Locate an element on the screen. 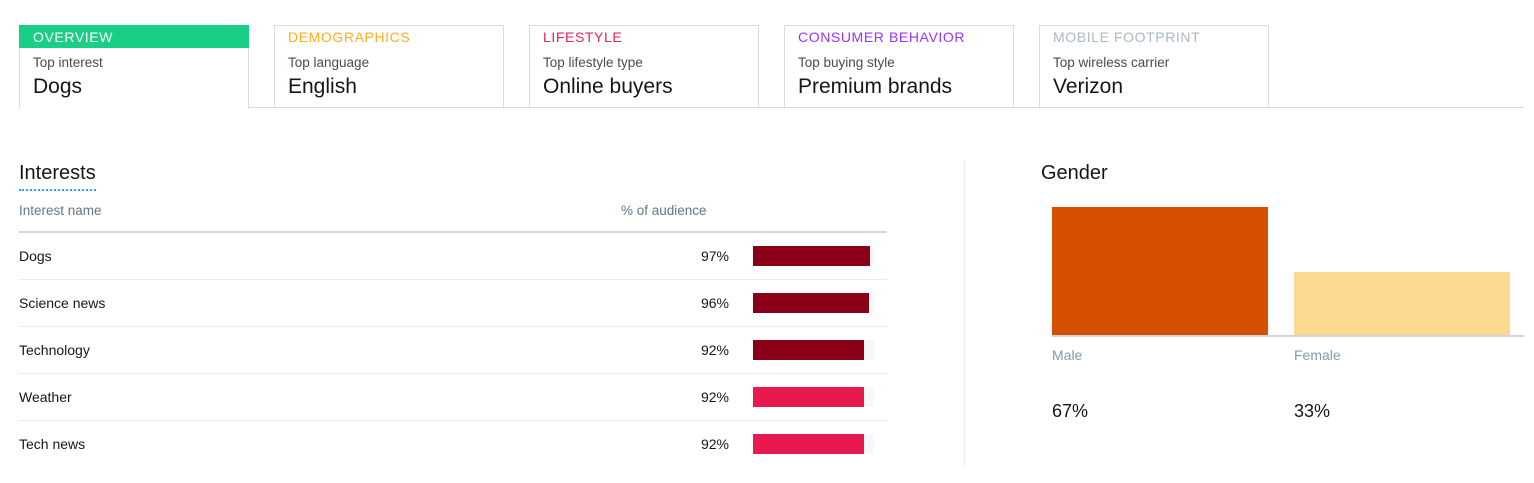 Image resolution: width=1534 pixels, height=483 pixels. gender-title: Gender is located at coordinates (1074, 173).